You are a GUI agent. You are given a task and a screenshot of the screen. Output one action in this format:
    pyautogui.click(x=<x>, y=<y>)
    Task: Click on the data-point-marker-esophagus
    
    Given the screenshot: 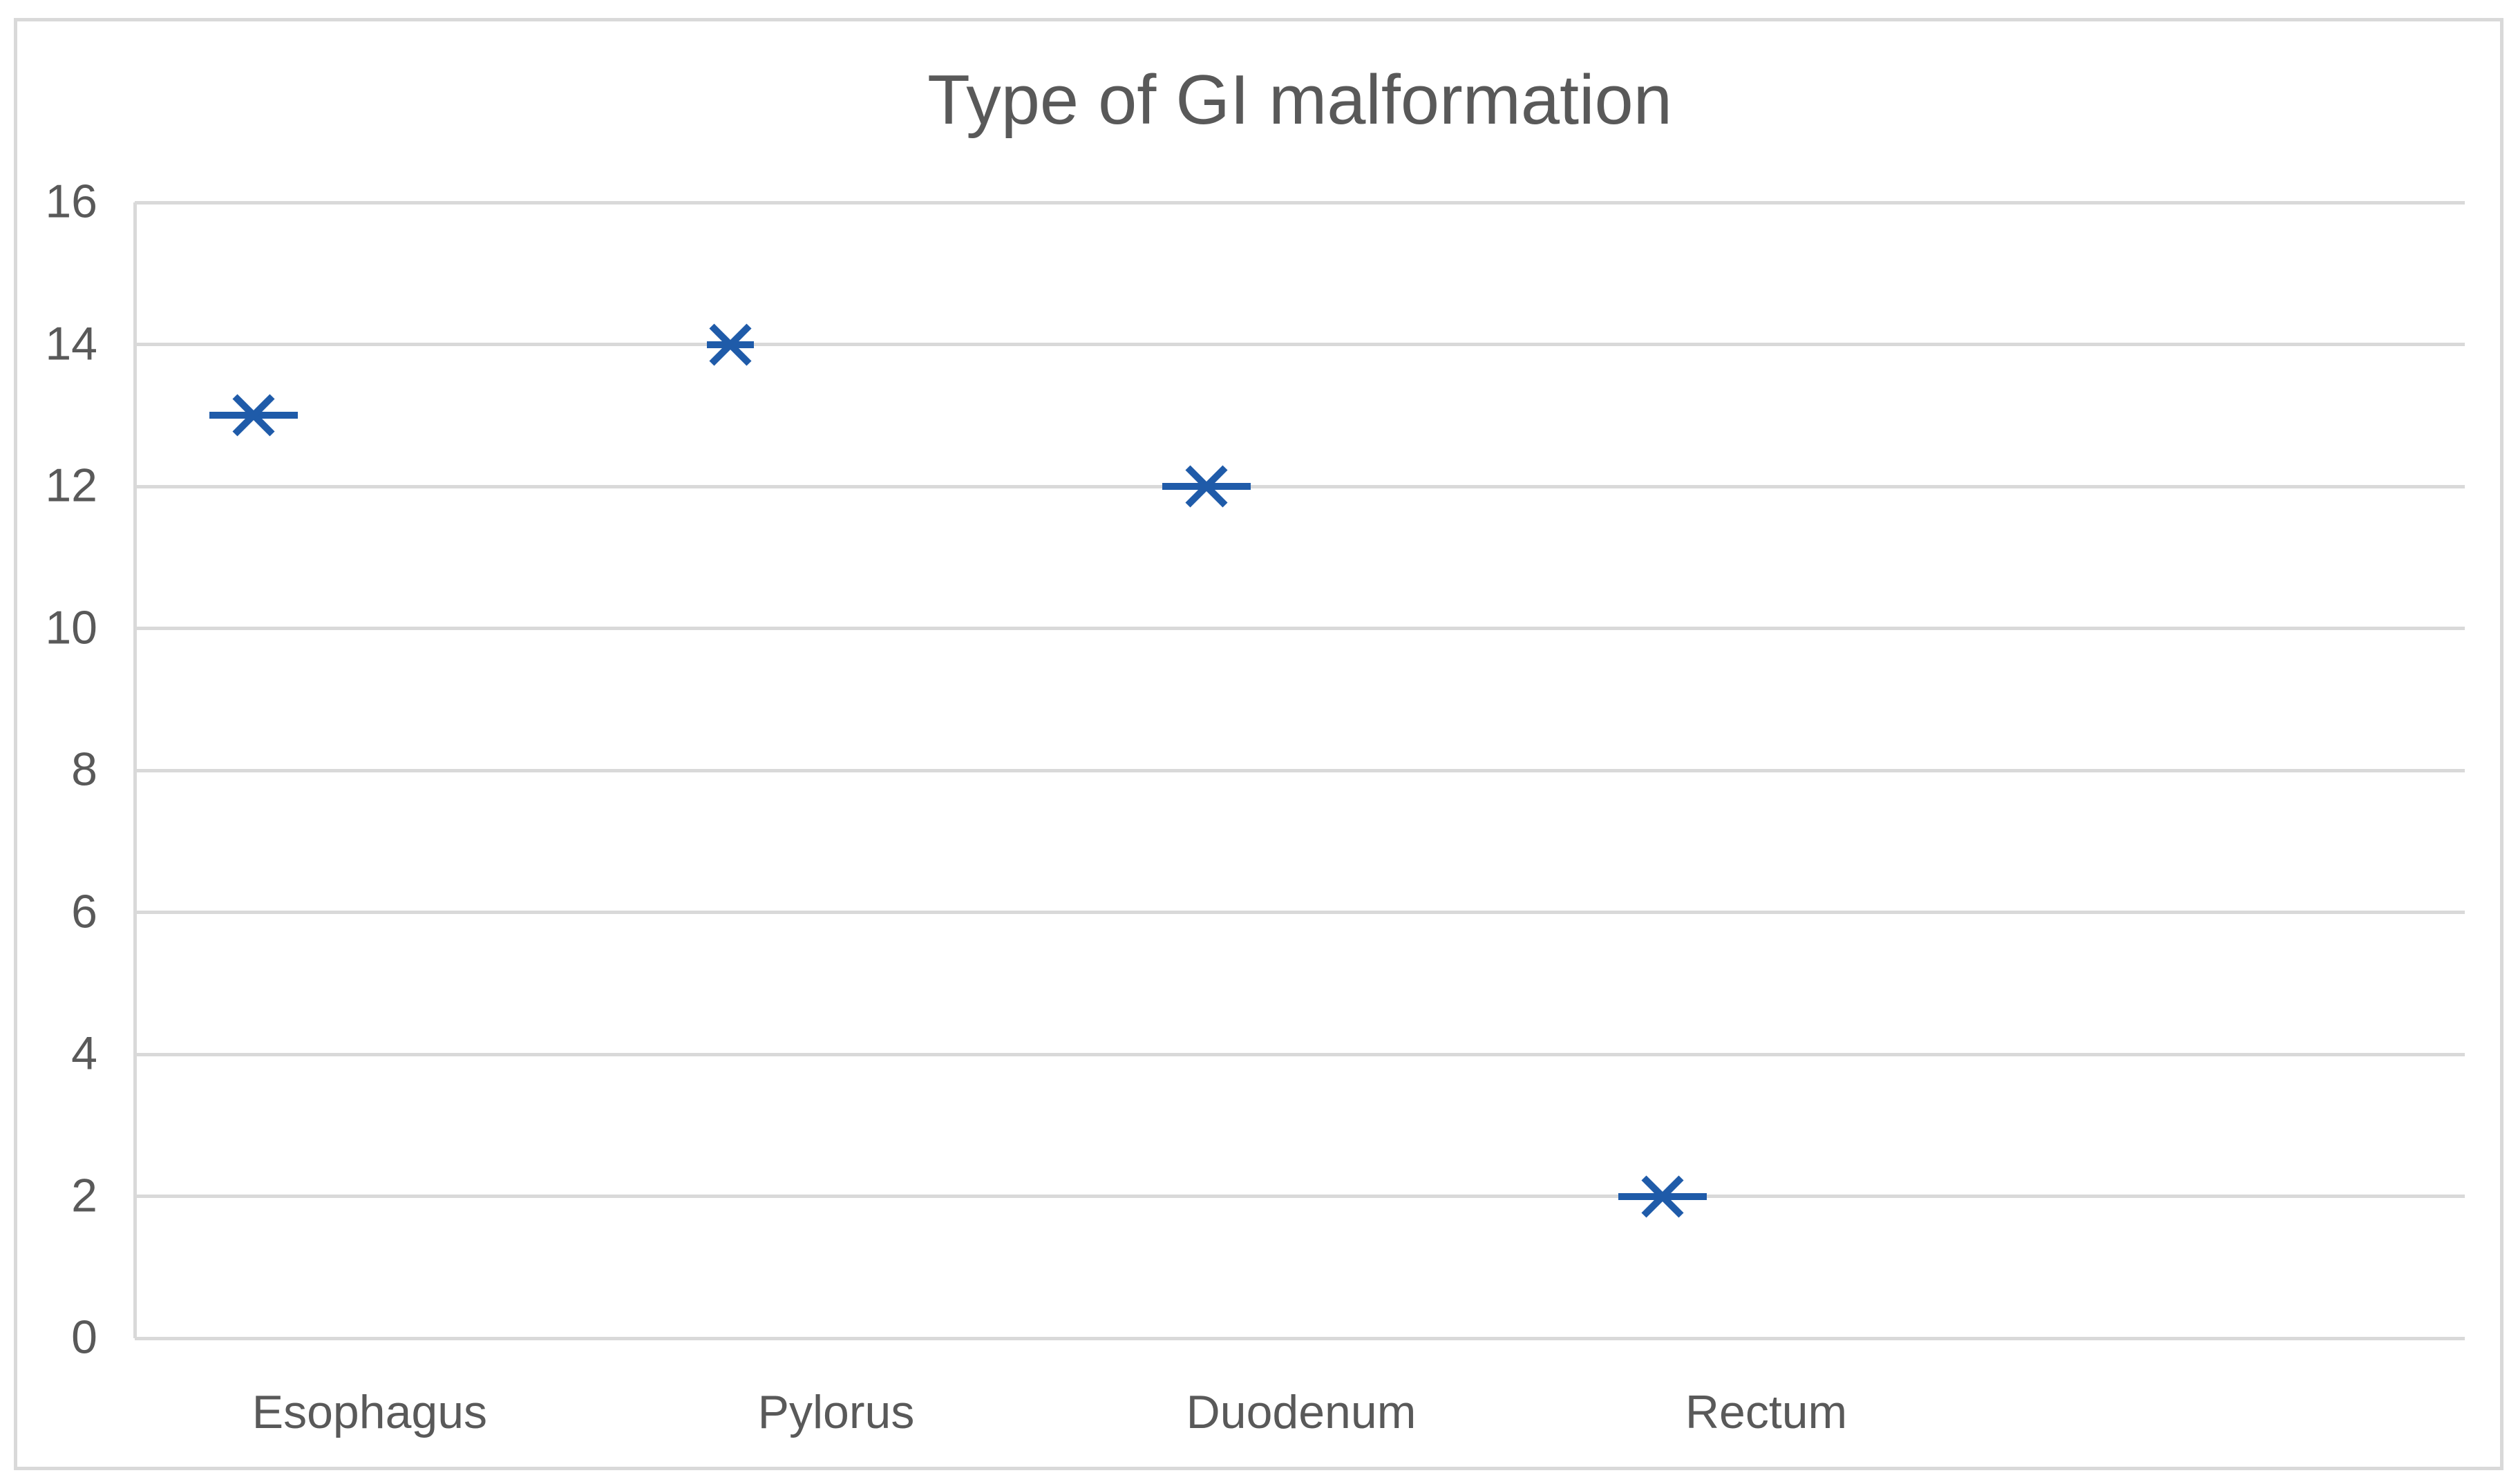 What is the action you would take?
    pyautogui.click(x=253, y=415)
    